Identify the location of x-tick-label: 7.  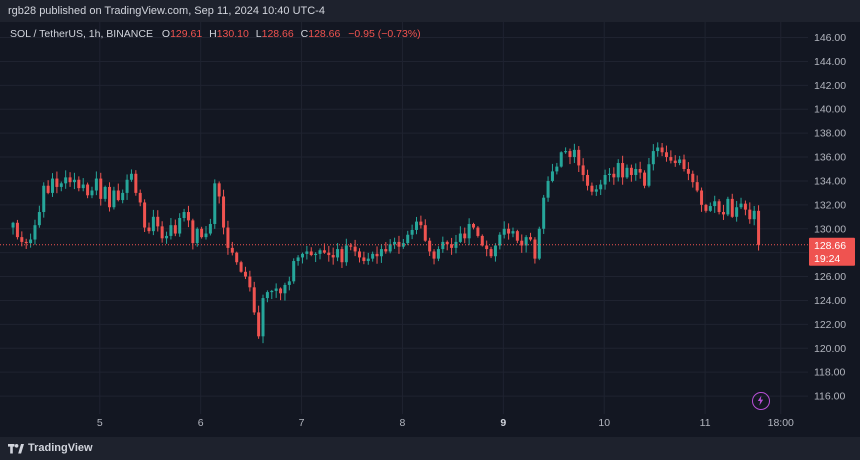
(302, 423).